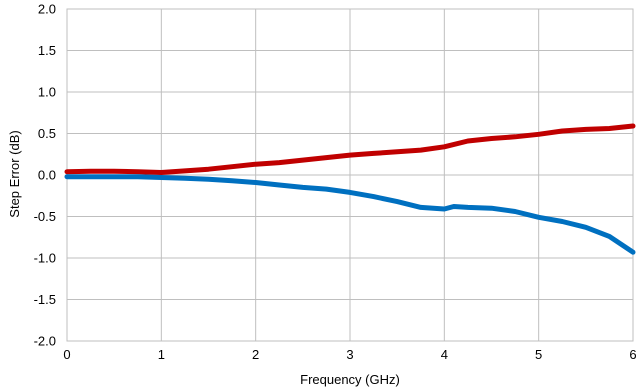  Describe the element at coordinates (47, 92) in the screenshot. I see `y-tick-label: 1.0` at that location.